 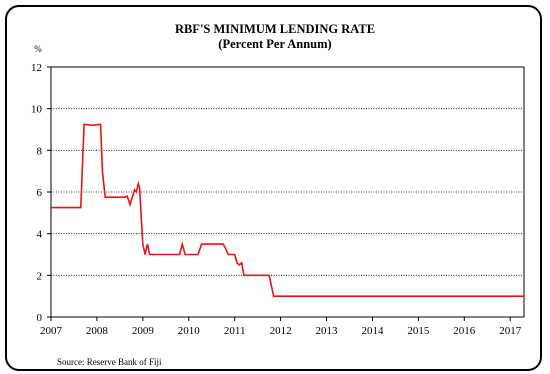 I want to click on x-tick-label: 2007, so click(x=51, y=331).